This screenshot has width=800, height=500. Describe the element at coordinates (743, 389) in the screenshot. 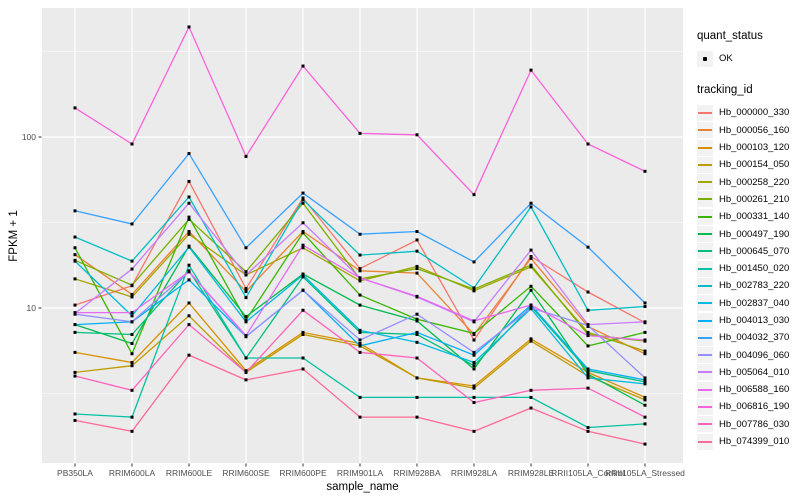

I see `legend-item: Hb_006588_160` at that location.